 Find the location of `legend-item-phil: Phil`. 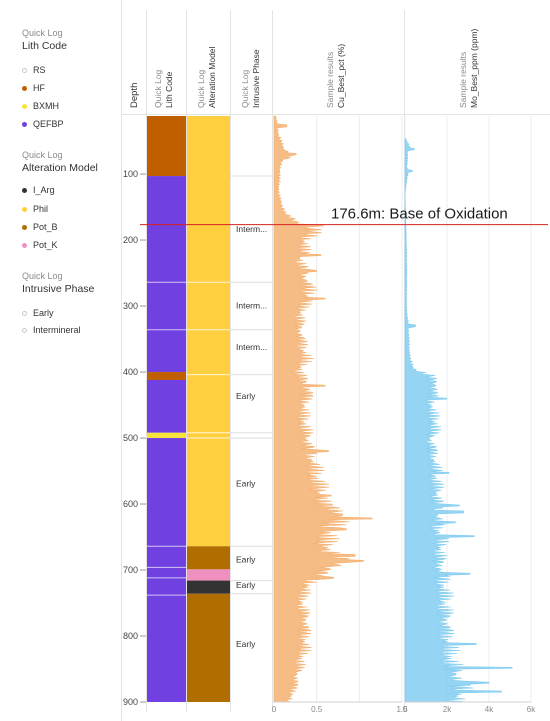

legend-item-phil: Phil is located at coordinates (35, 209).